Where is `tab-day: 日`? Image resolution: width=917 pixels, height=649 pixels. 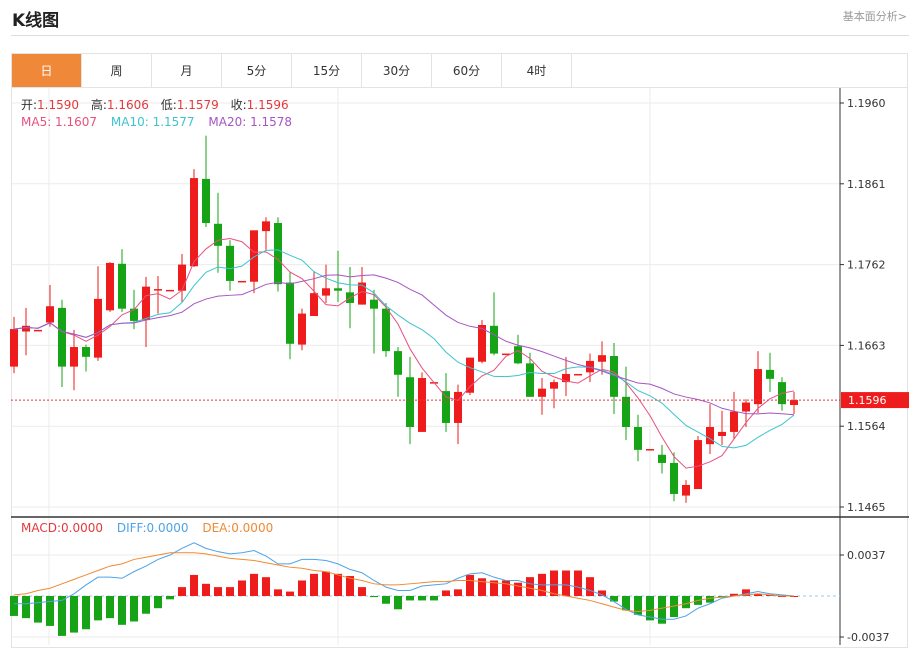 tab-day: 日 is located at coordinates (47, 70).